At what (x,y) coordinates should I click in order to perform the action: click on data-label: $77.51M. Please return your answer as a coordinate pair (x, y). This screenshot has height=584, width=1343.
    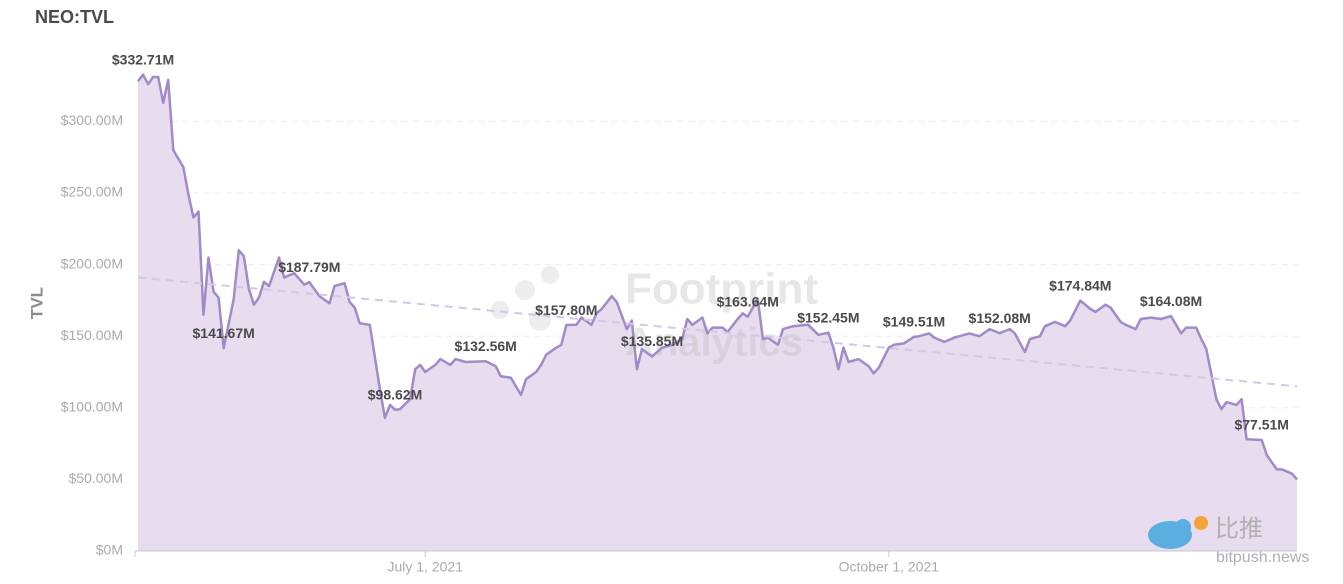
    Looking at the image, I should click on (1261, 425).